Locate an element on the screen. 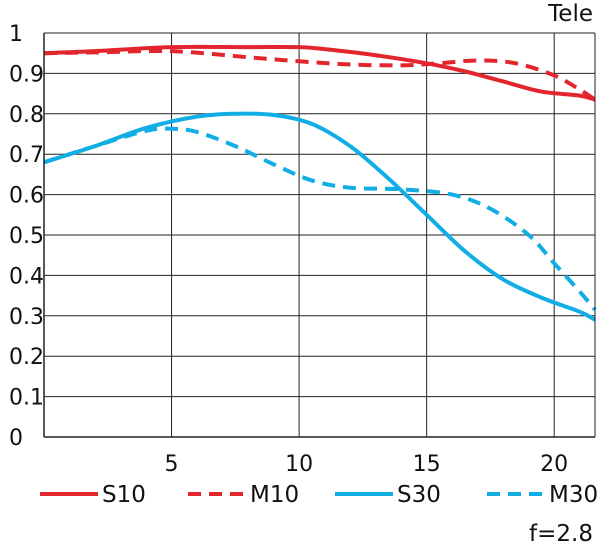 The height and width of the screenshot is (549, 600). series-line-s10 is located at coordinates (319, 73).